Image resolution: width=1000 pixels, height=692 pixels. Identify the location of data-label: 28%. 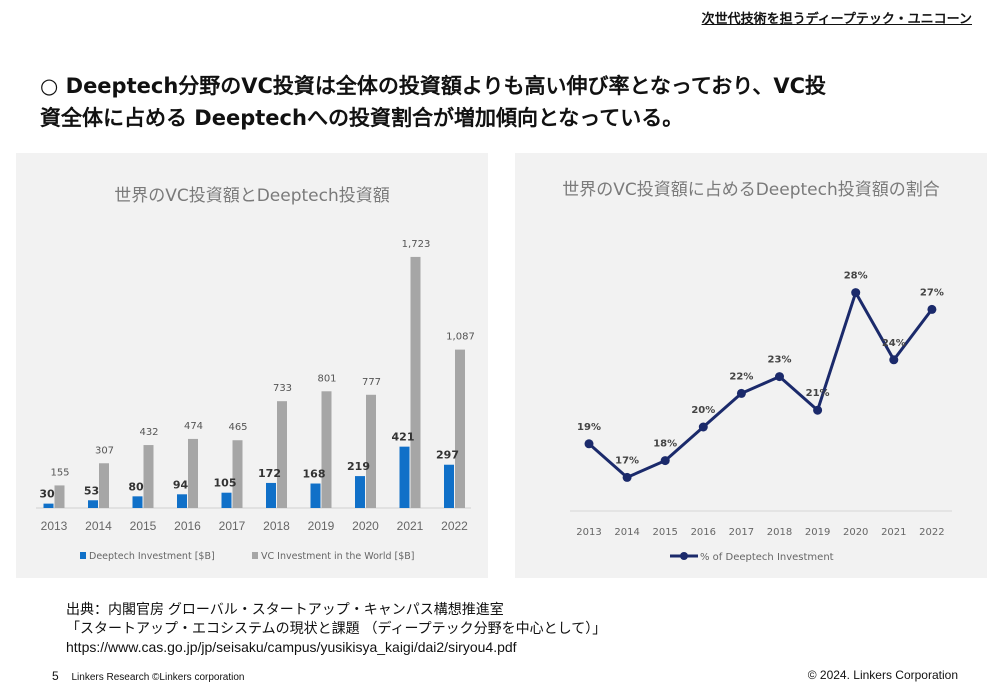
(856, 276).